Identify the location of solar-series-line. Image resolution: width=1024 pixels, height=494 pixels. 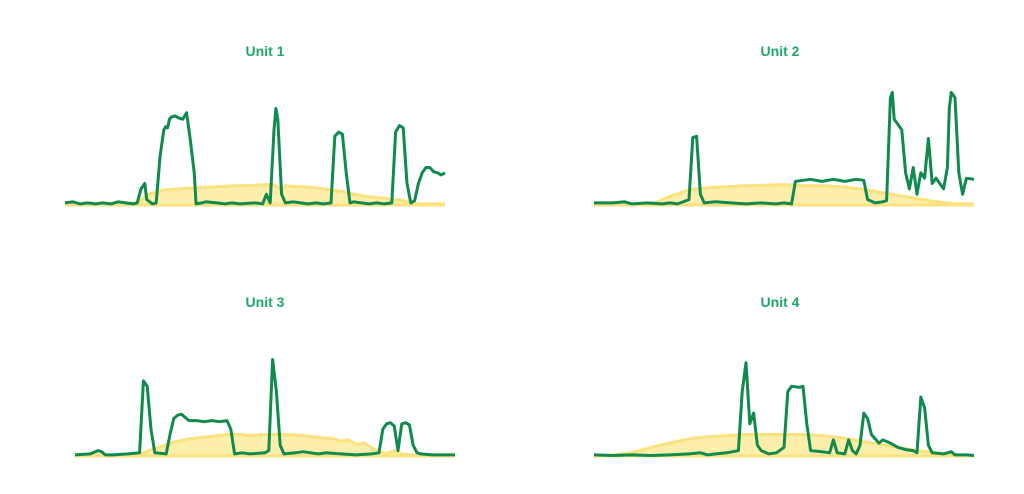
(265, 445).